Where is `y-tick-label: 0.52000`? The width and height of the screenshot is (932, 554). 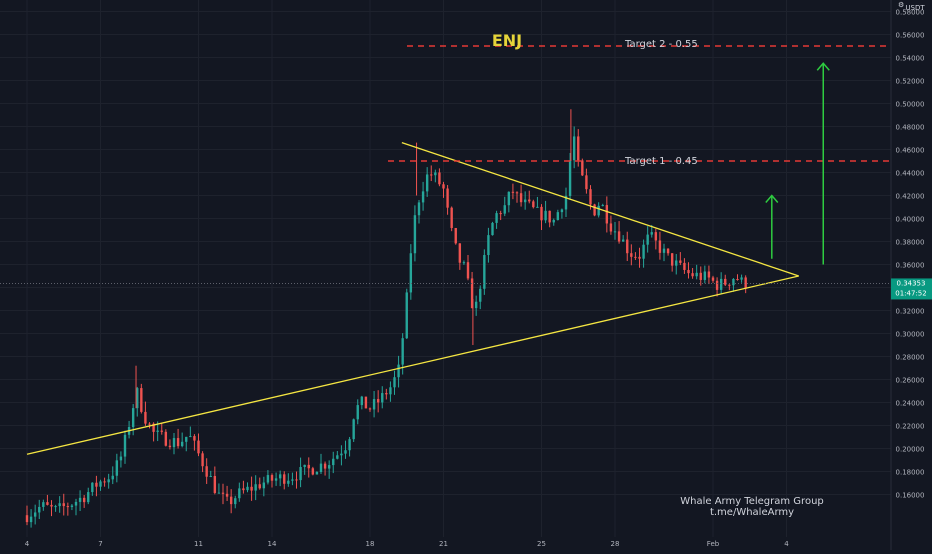
y-tick-label: 0.52000 is located at coordinates (910, 82).